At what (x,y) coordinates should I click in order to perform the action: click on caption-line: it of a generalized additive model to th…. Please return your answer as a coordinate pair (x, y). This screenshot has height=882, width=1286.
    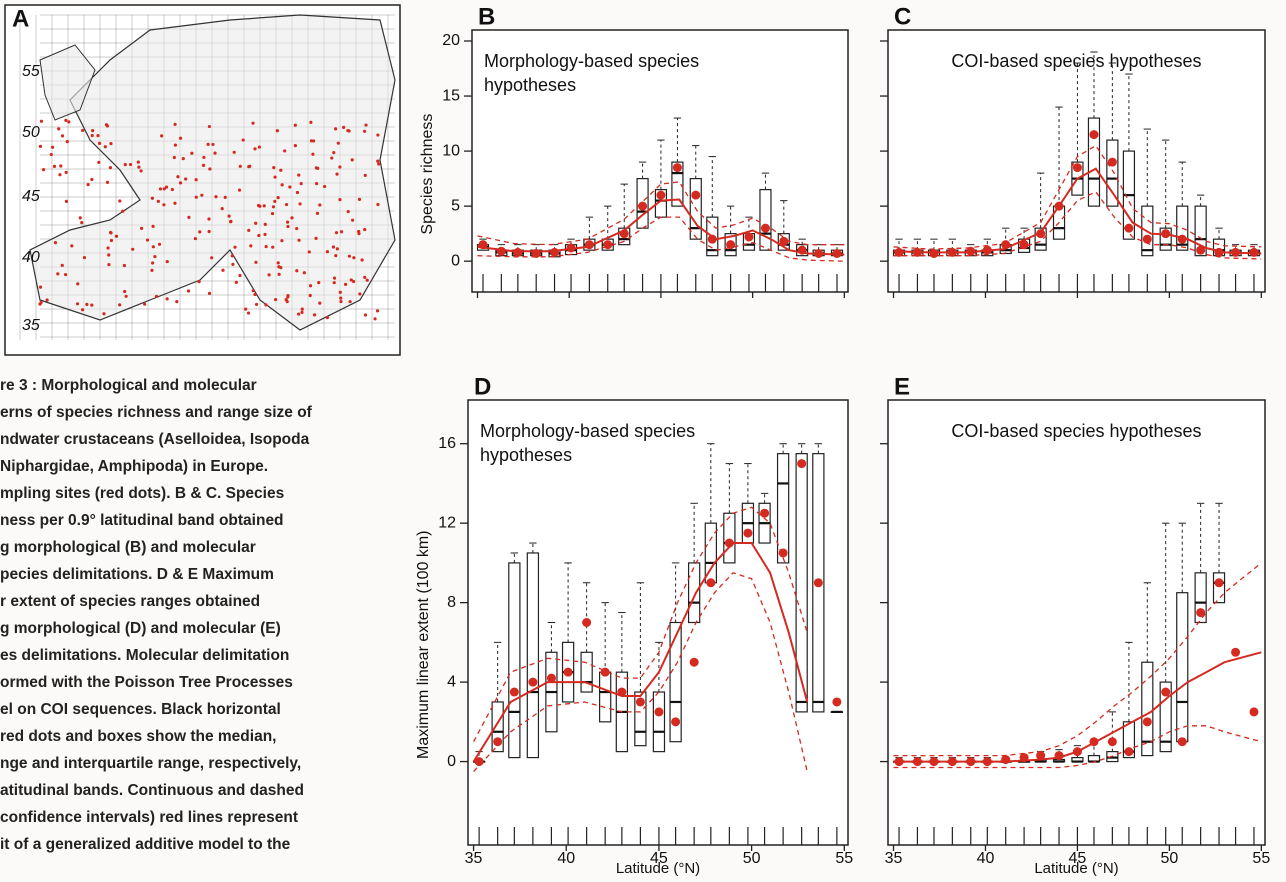
    Looking at the image, I should click on (145, 844).